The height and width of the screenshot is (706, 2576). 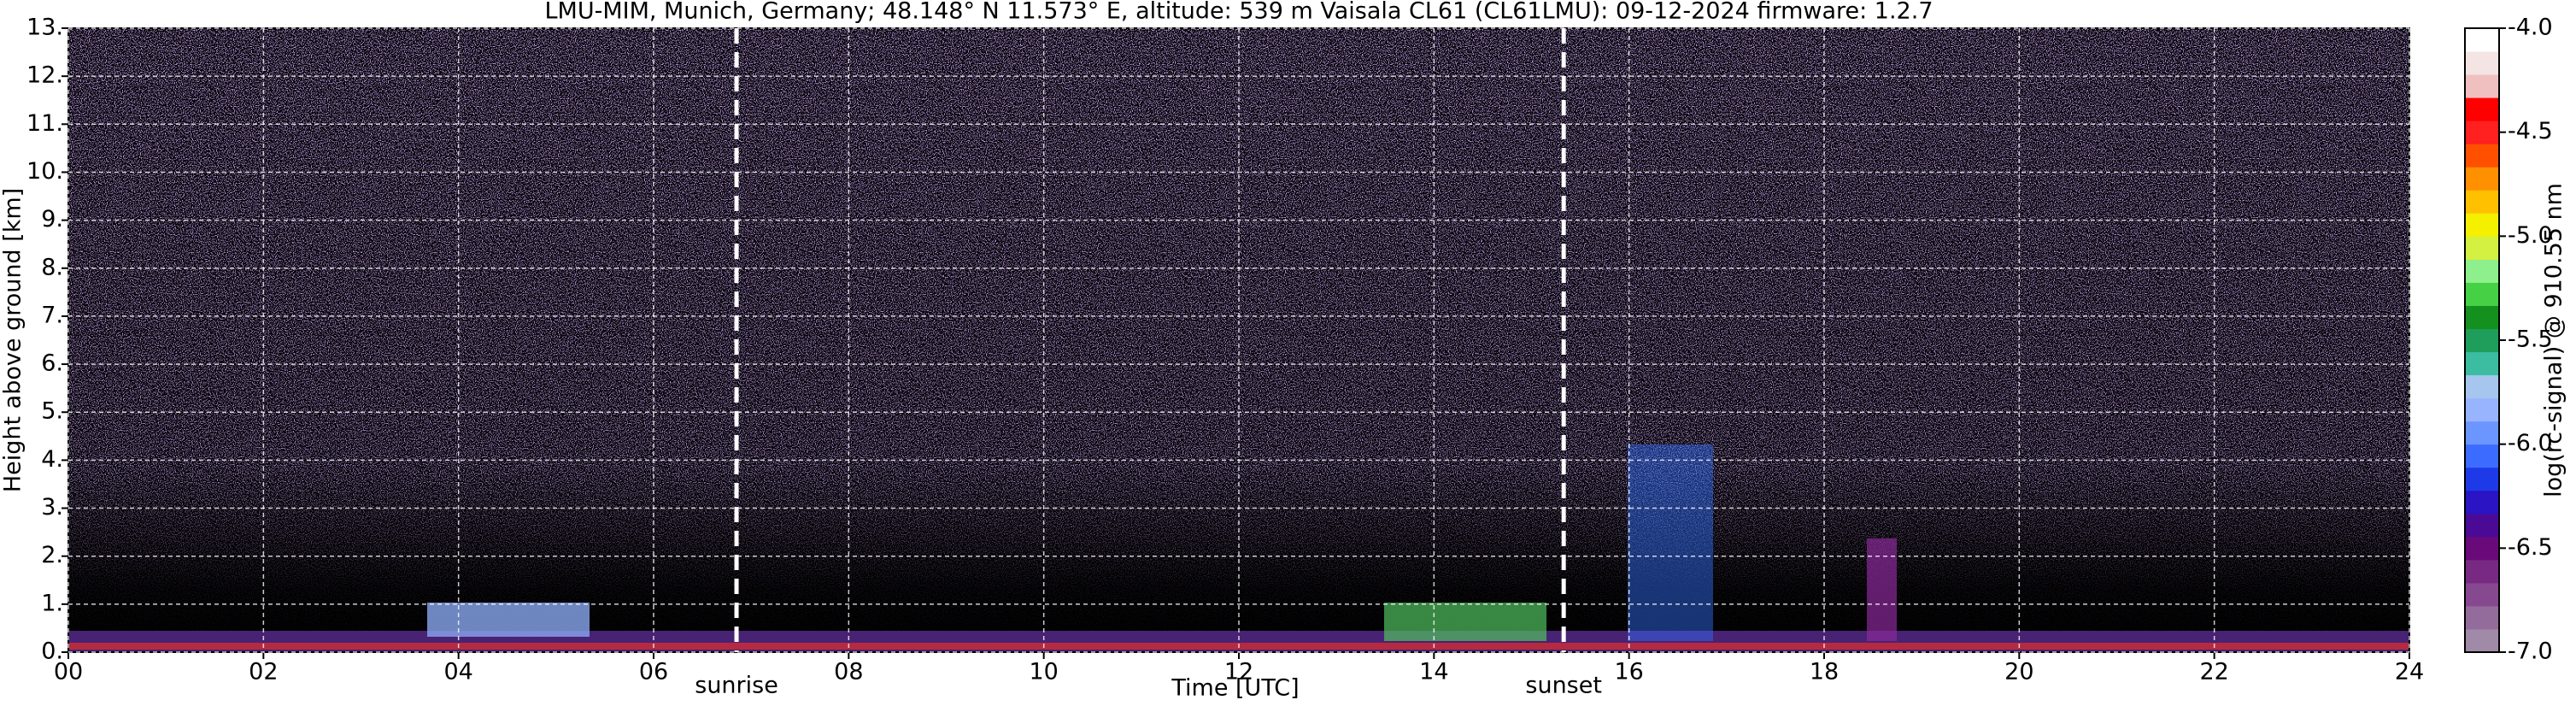 What do you see at coordinates (52, 603) in the screenshot?
I see `y-tick-label: 1.` at bounding box center [52, 603].